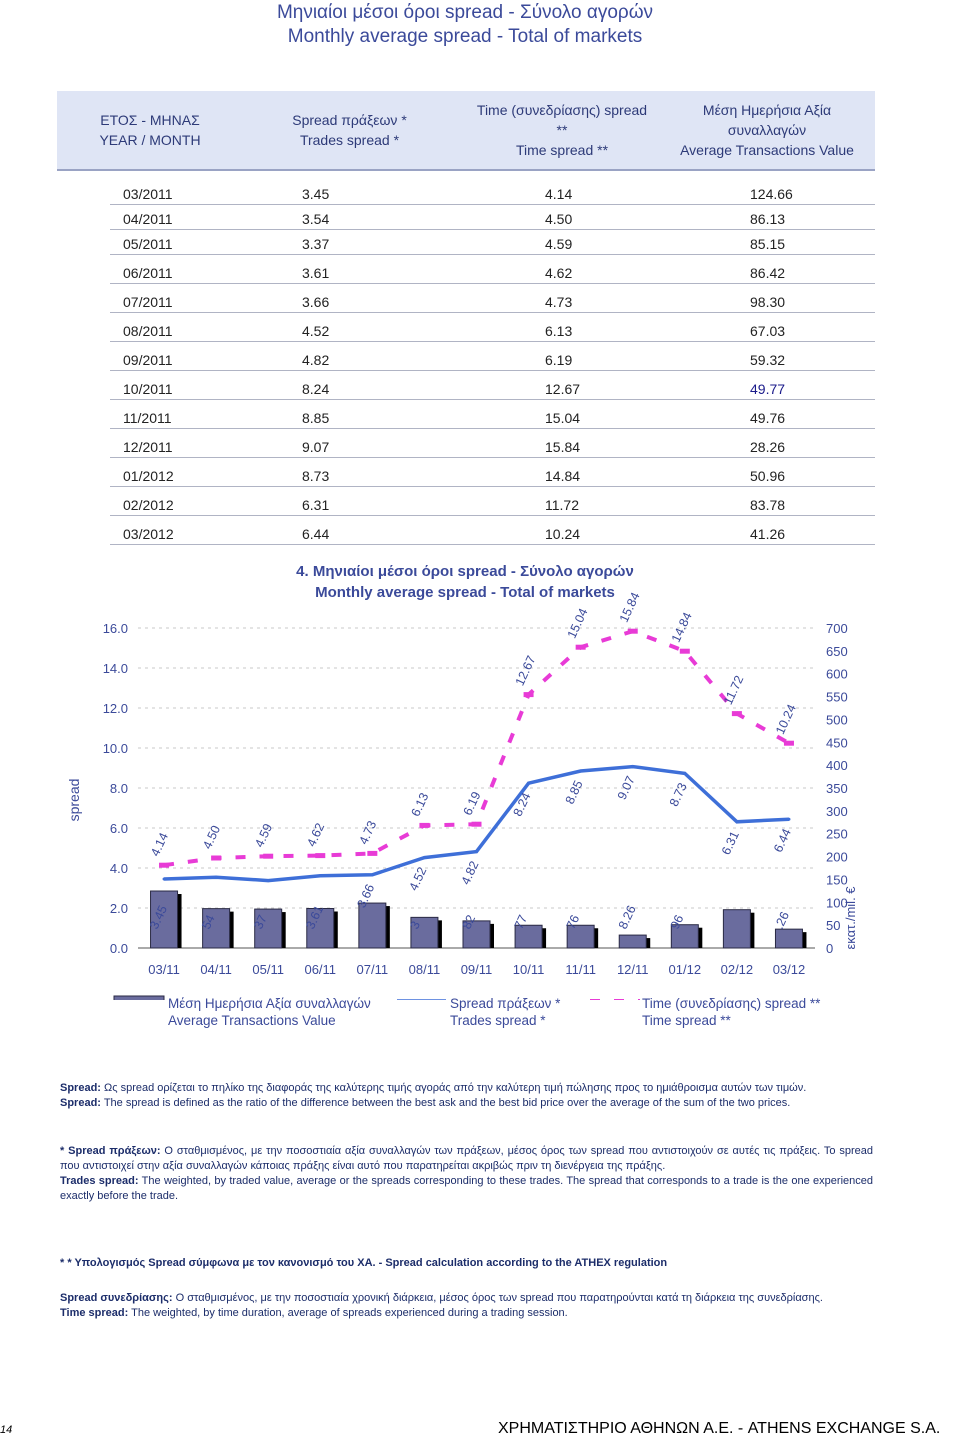 Image resolution: width=960 pixels, height=1440 pixels. What do you see at coordinates (99, 1181) in the screenshot?
I see `note-label: Trades spread:` at bounding box center [99, 1181].